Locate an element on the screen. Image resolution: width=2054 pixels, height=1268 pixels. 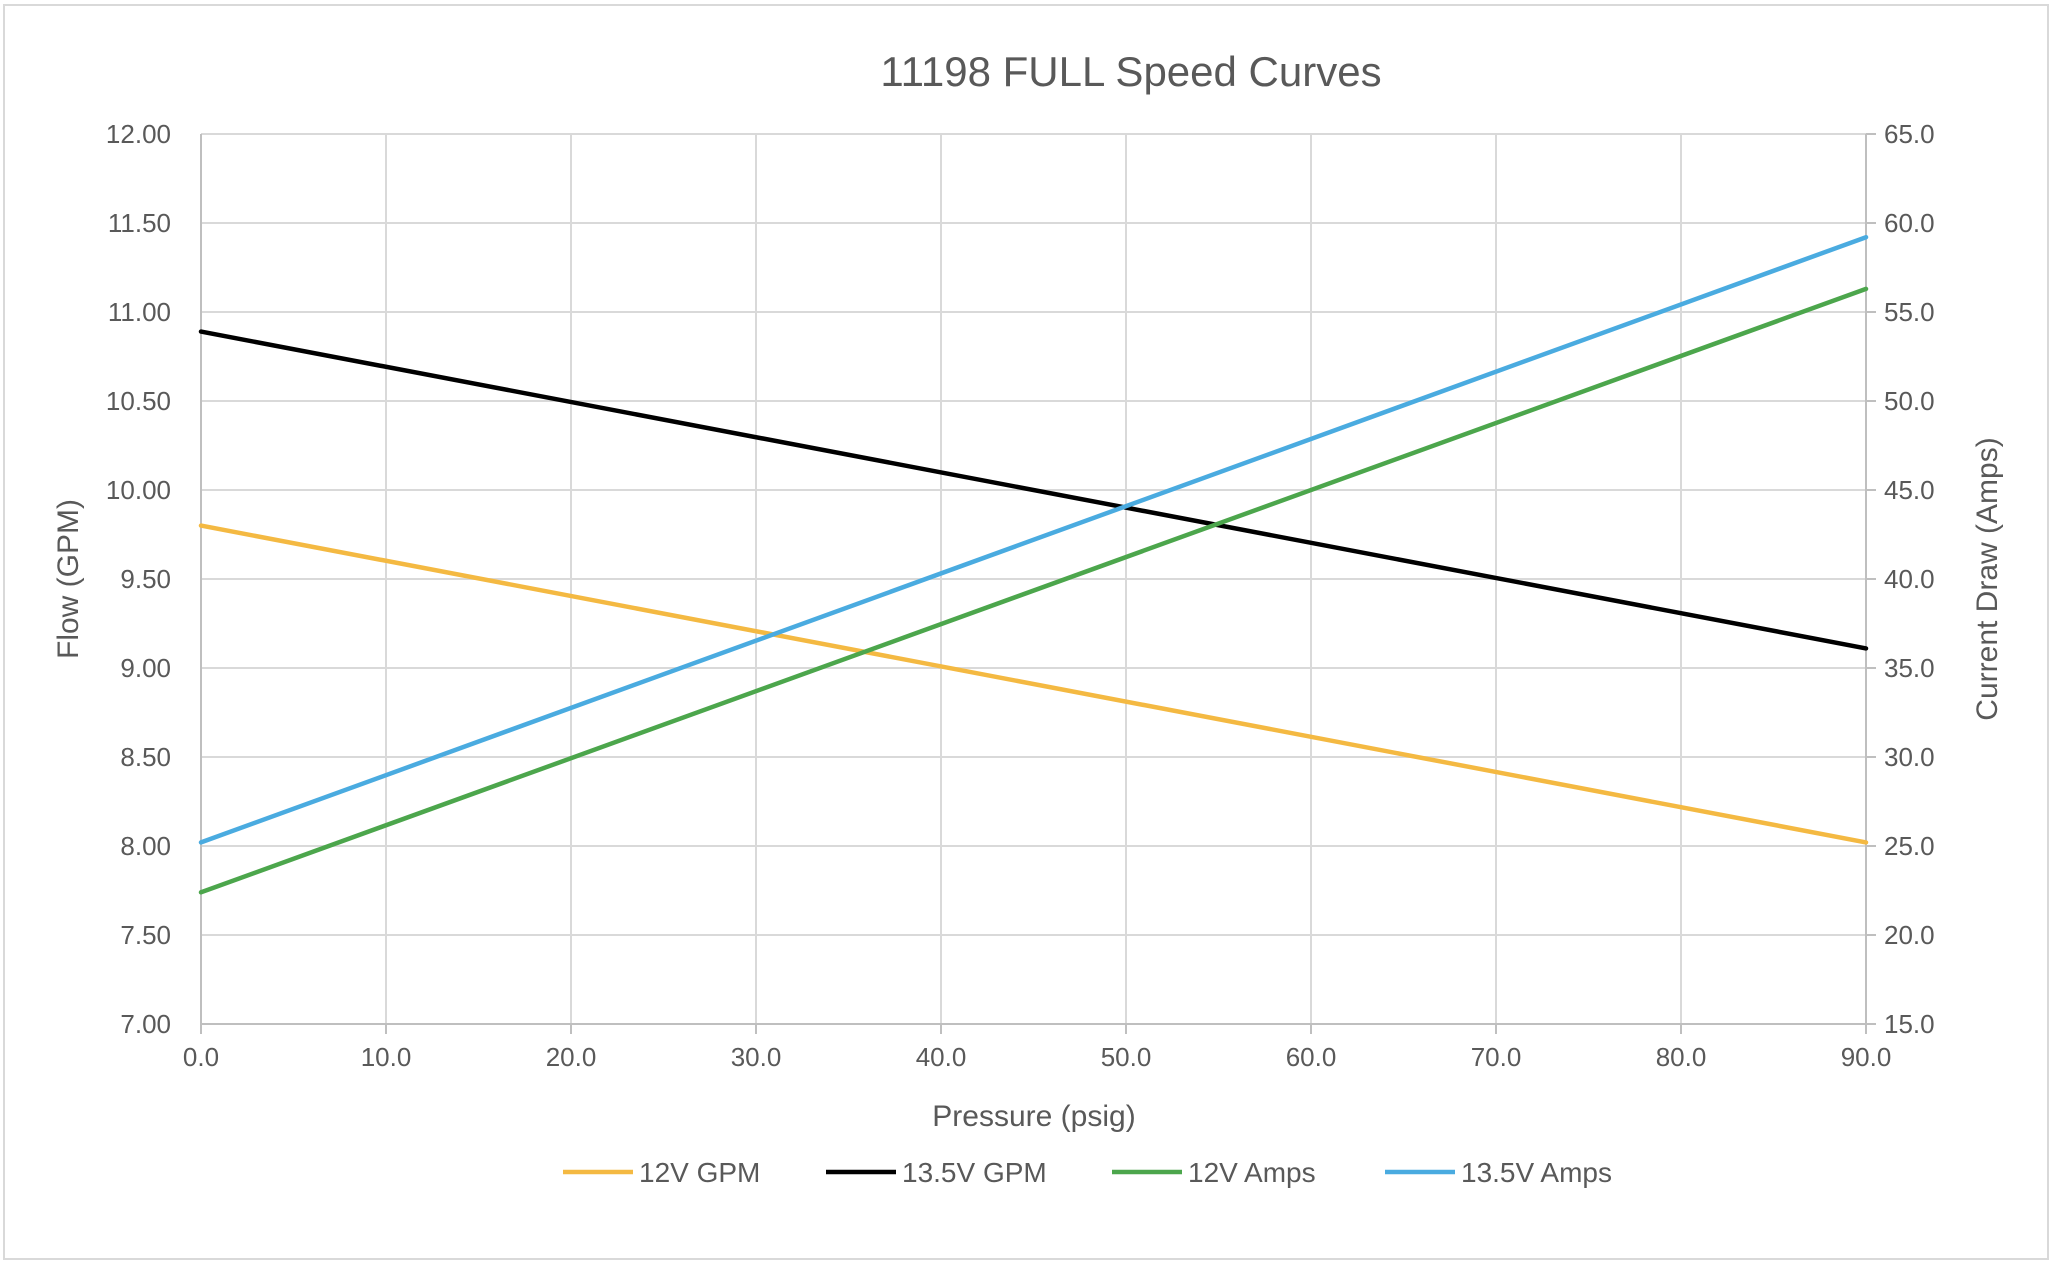
legend-item-13-5v-gpm: 13.5V GPM is located at coordinates (936, 1172).